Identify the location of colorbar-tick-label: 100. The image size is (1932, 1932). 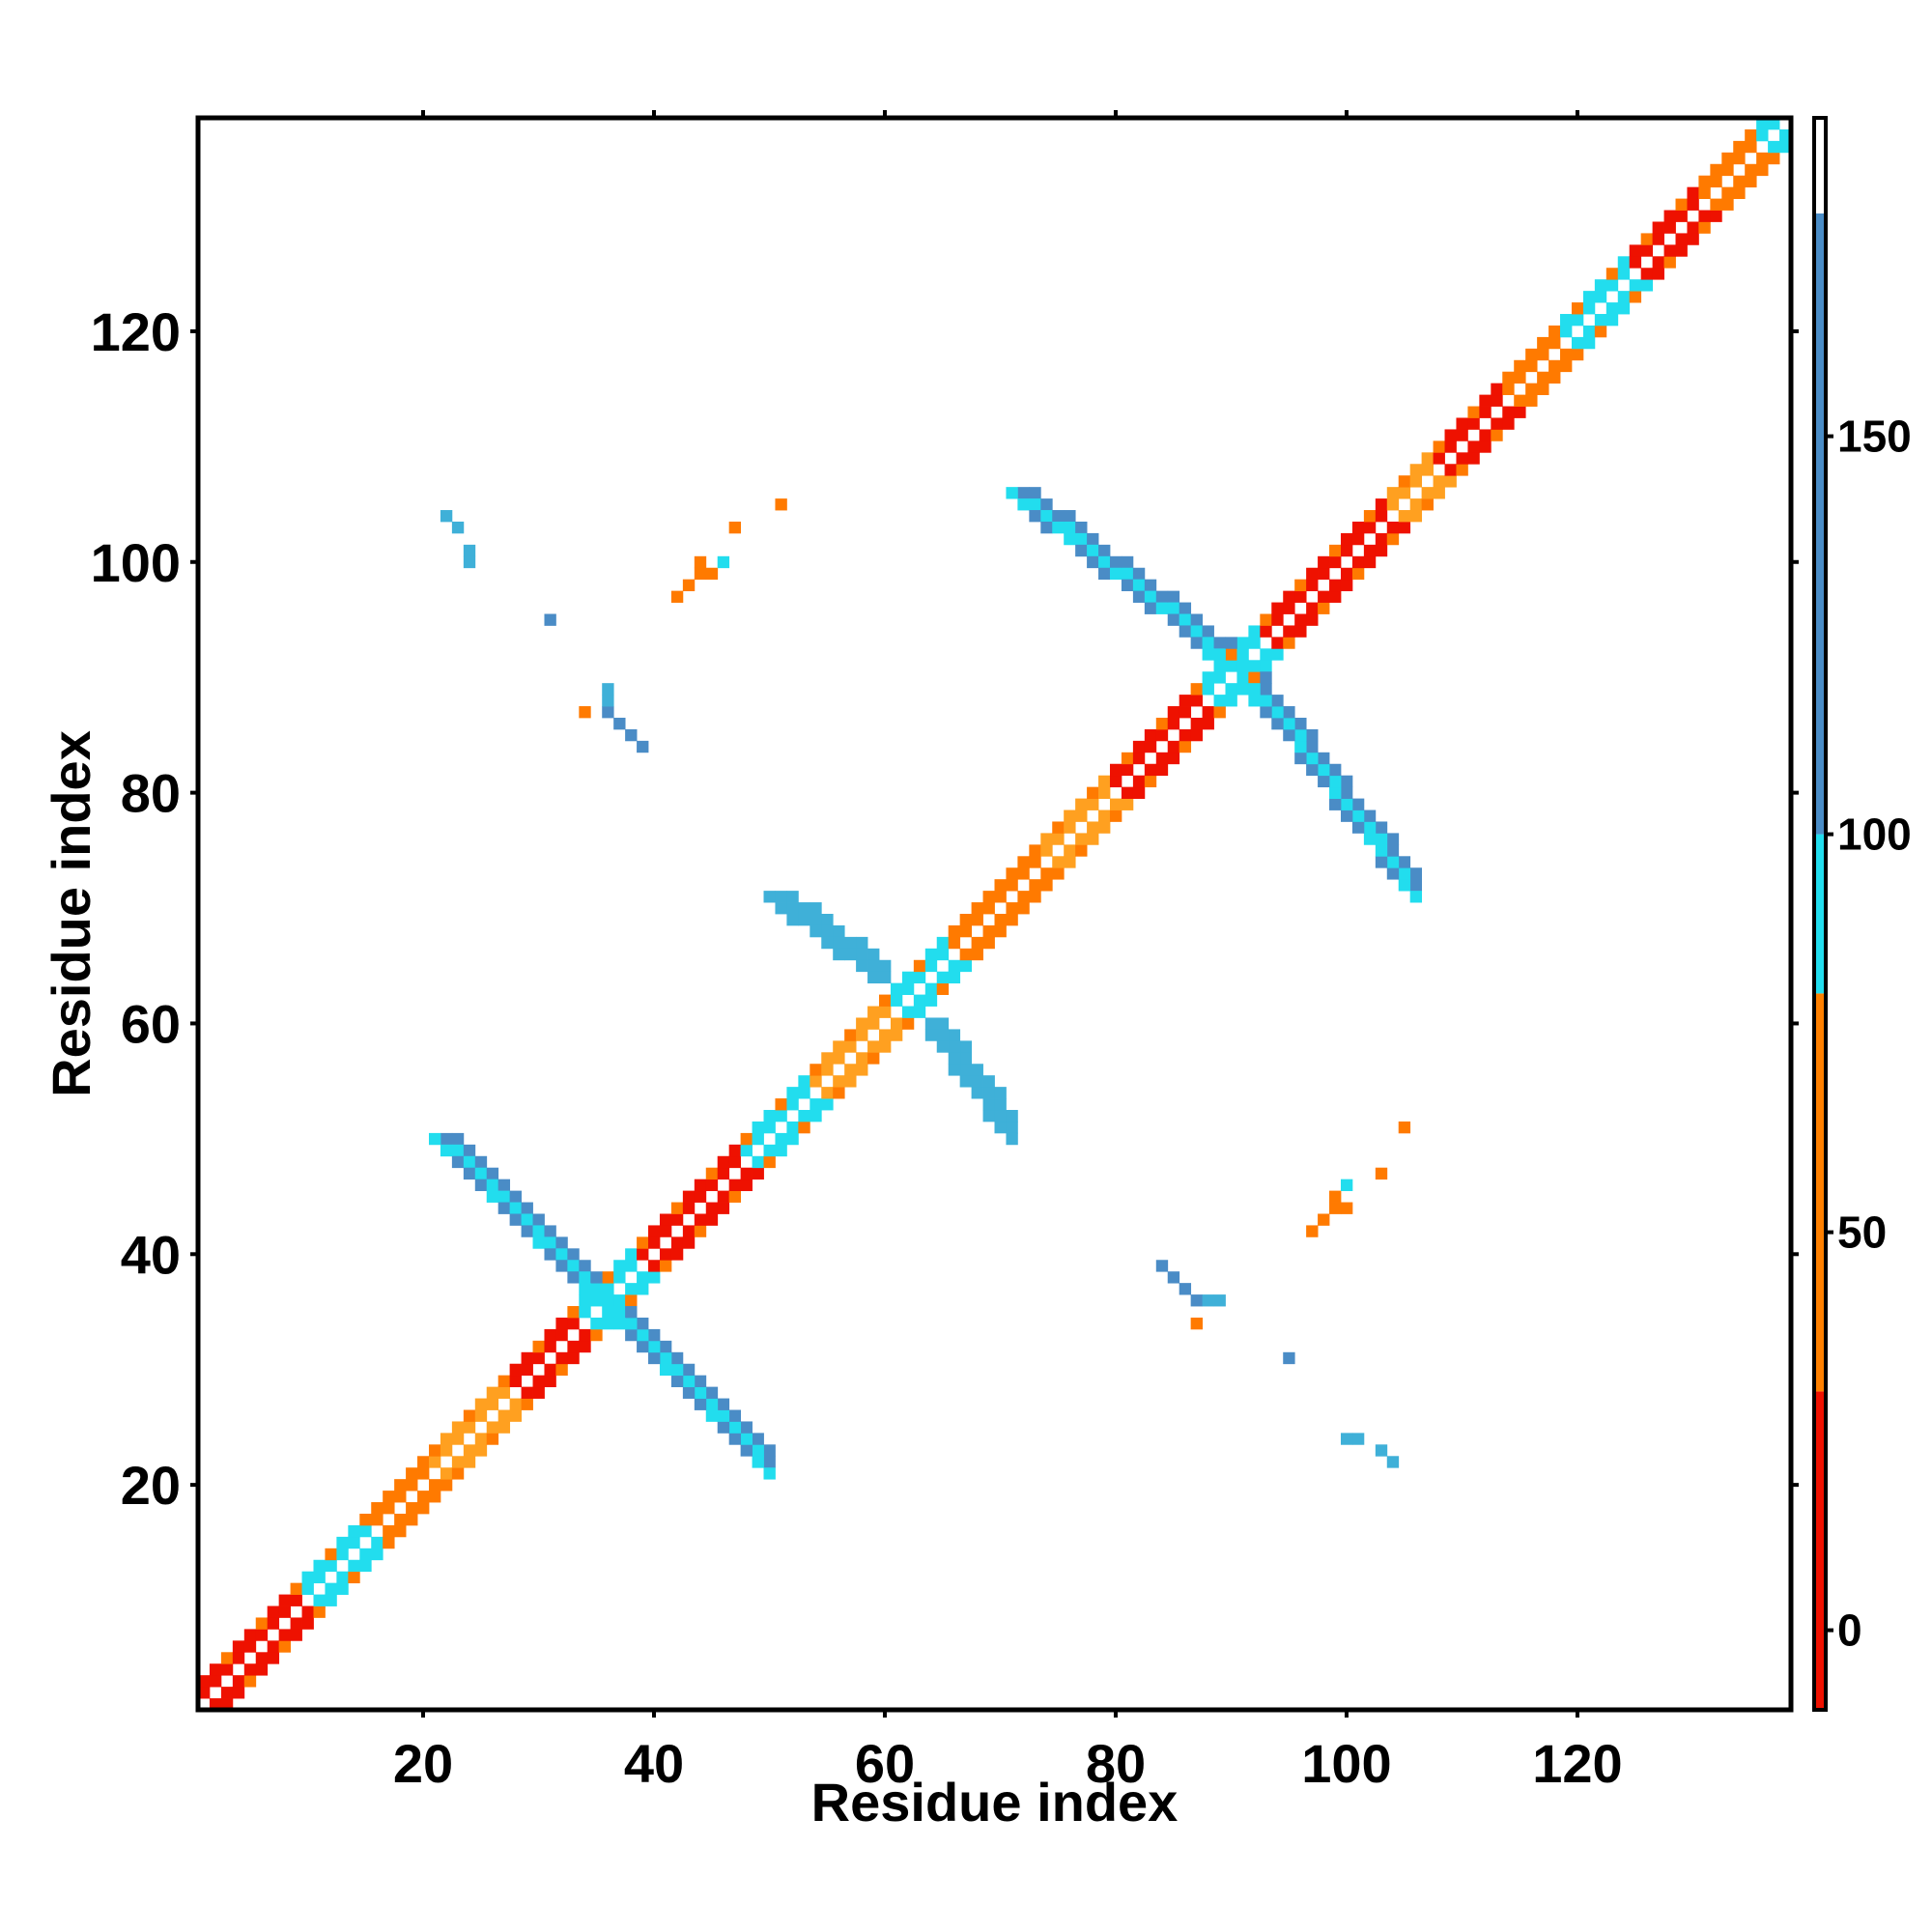
(1874, 835).